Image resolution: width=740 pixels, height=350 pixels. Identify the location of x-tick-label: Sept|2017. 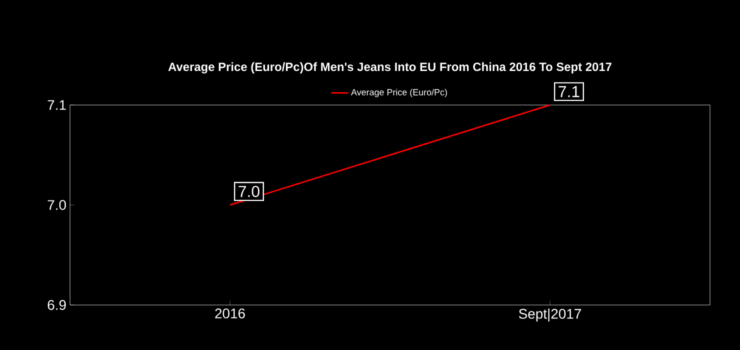
(549, 315).